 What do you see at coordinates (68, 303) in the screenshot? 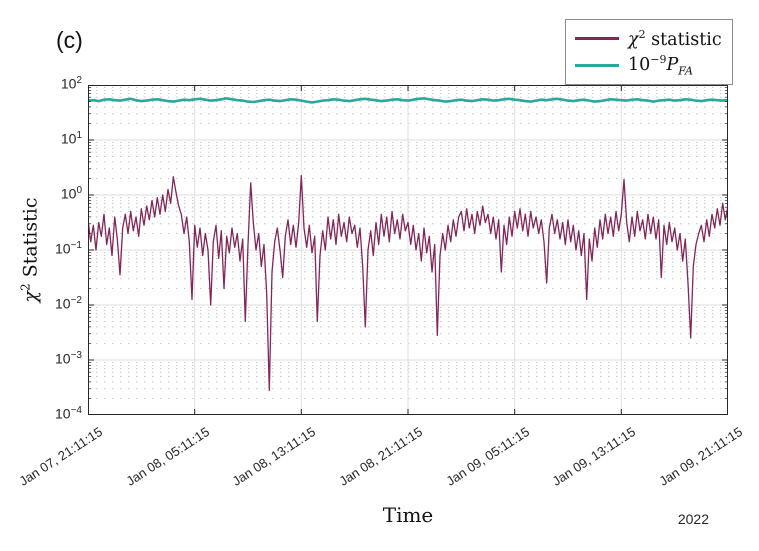
I see `y-tick-label: 10⁻²` at bounding box center [68, 303].